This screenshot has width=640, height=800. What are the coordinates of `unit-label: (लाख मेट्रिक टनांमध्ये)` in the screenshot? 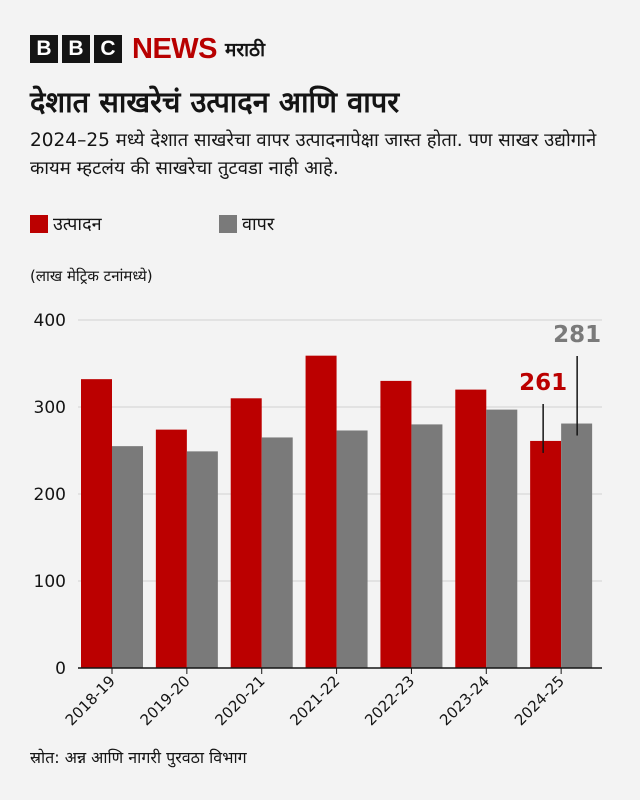 It's located at (91, 276).